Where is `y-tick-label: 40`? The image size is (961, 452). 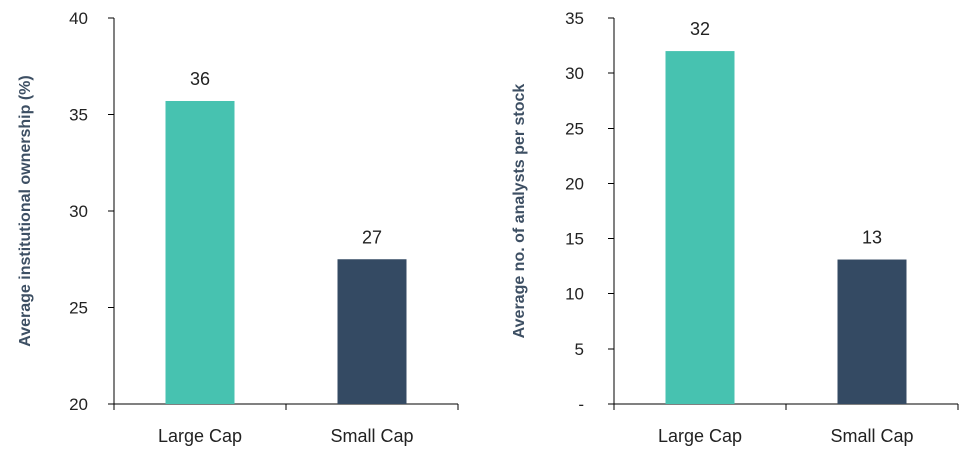
y-tick-label: 40 is located at coordinates (78, 18).